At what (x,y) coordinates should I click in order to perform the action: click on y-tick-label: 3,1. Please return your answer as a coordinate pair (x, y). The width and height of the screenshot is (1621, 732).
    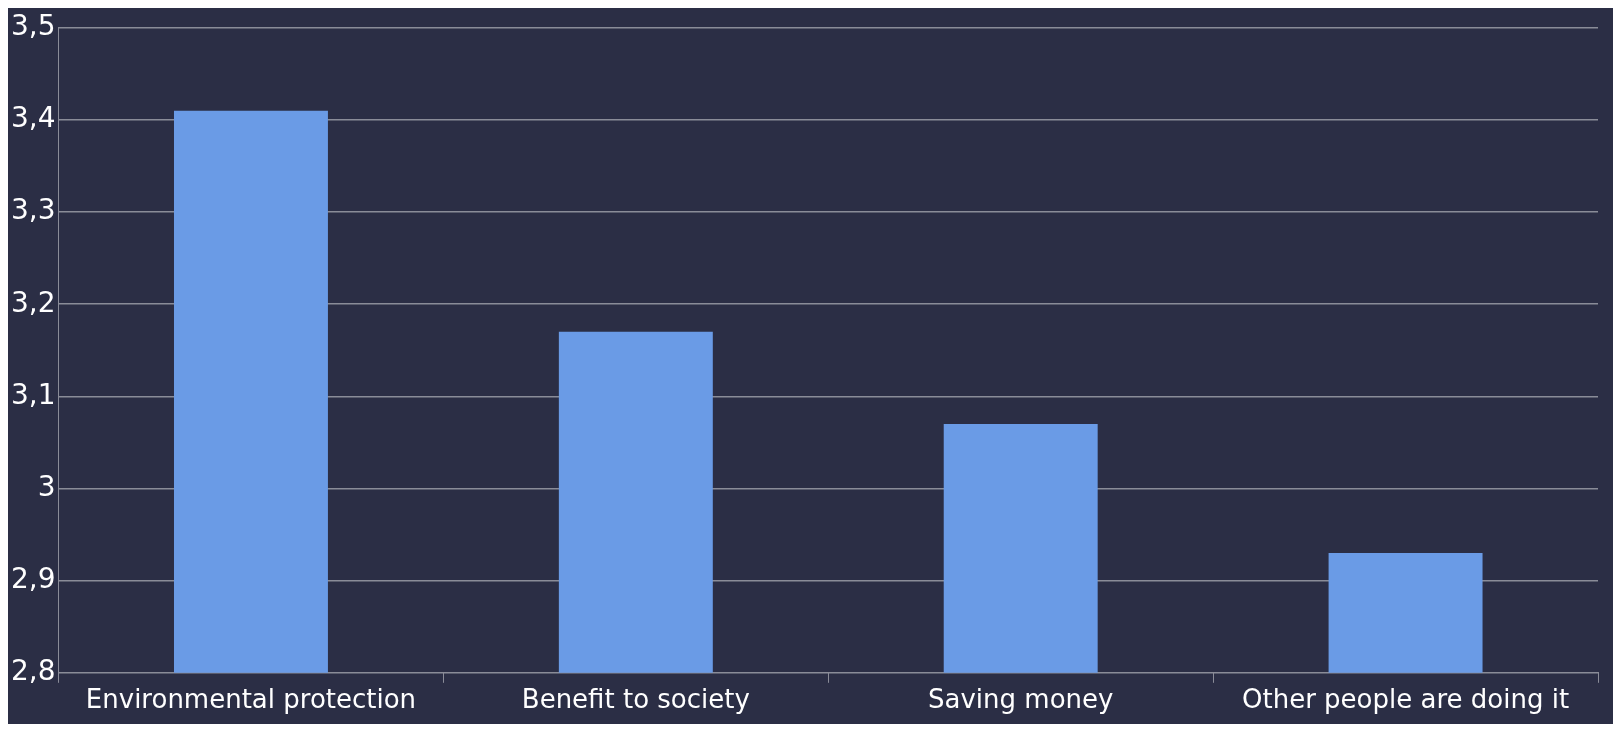
    Looking at the image, I should click on (33, 394).